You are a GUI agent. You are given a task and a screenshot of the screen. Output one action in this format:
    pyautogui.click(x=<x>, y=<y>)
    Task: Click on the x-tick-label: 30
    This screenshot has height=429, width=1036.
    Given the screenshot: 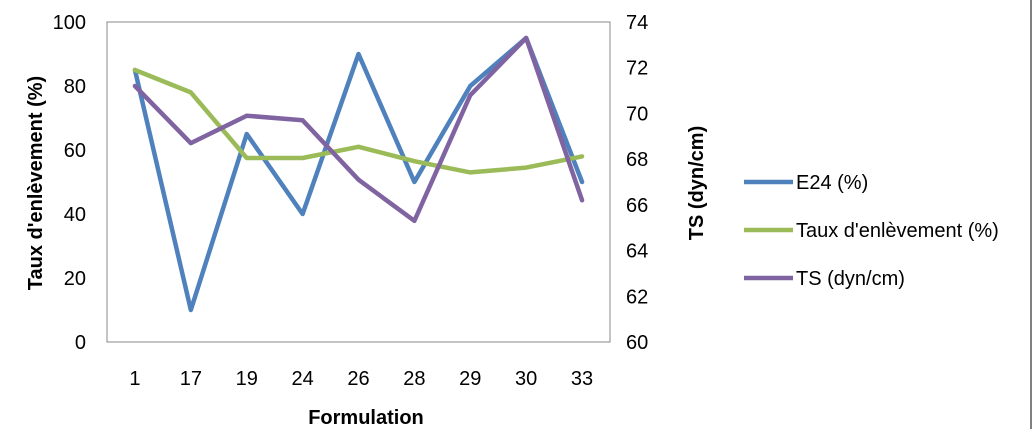 What is the action you would take?
    pyautogui.click(x=526, y=379)
    